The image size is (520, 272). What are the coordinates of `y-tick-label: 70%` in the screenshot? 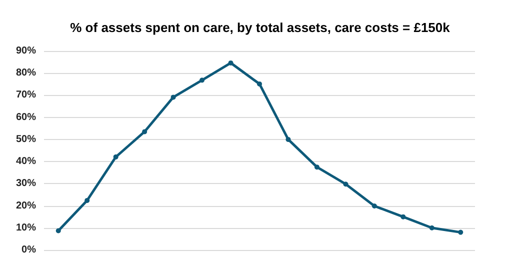 It's located at (26, 95).